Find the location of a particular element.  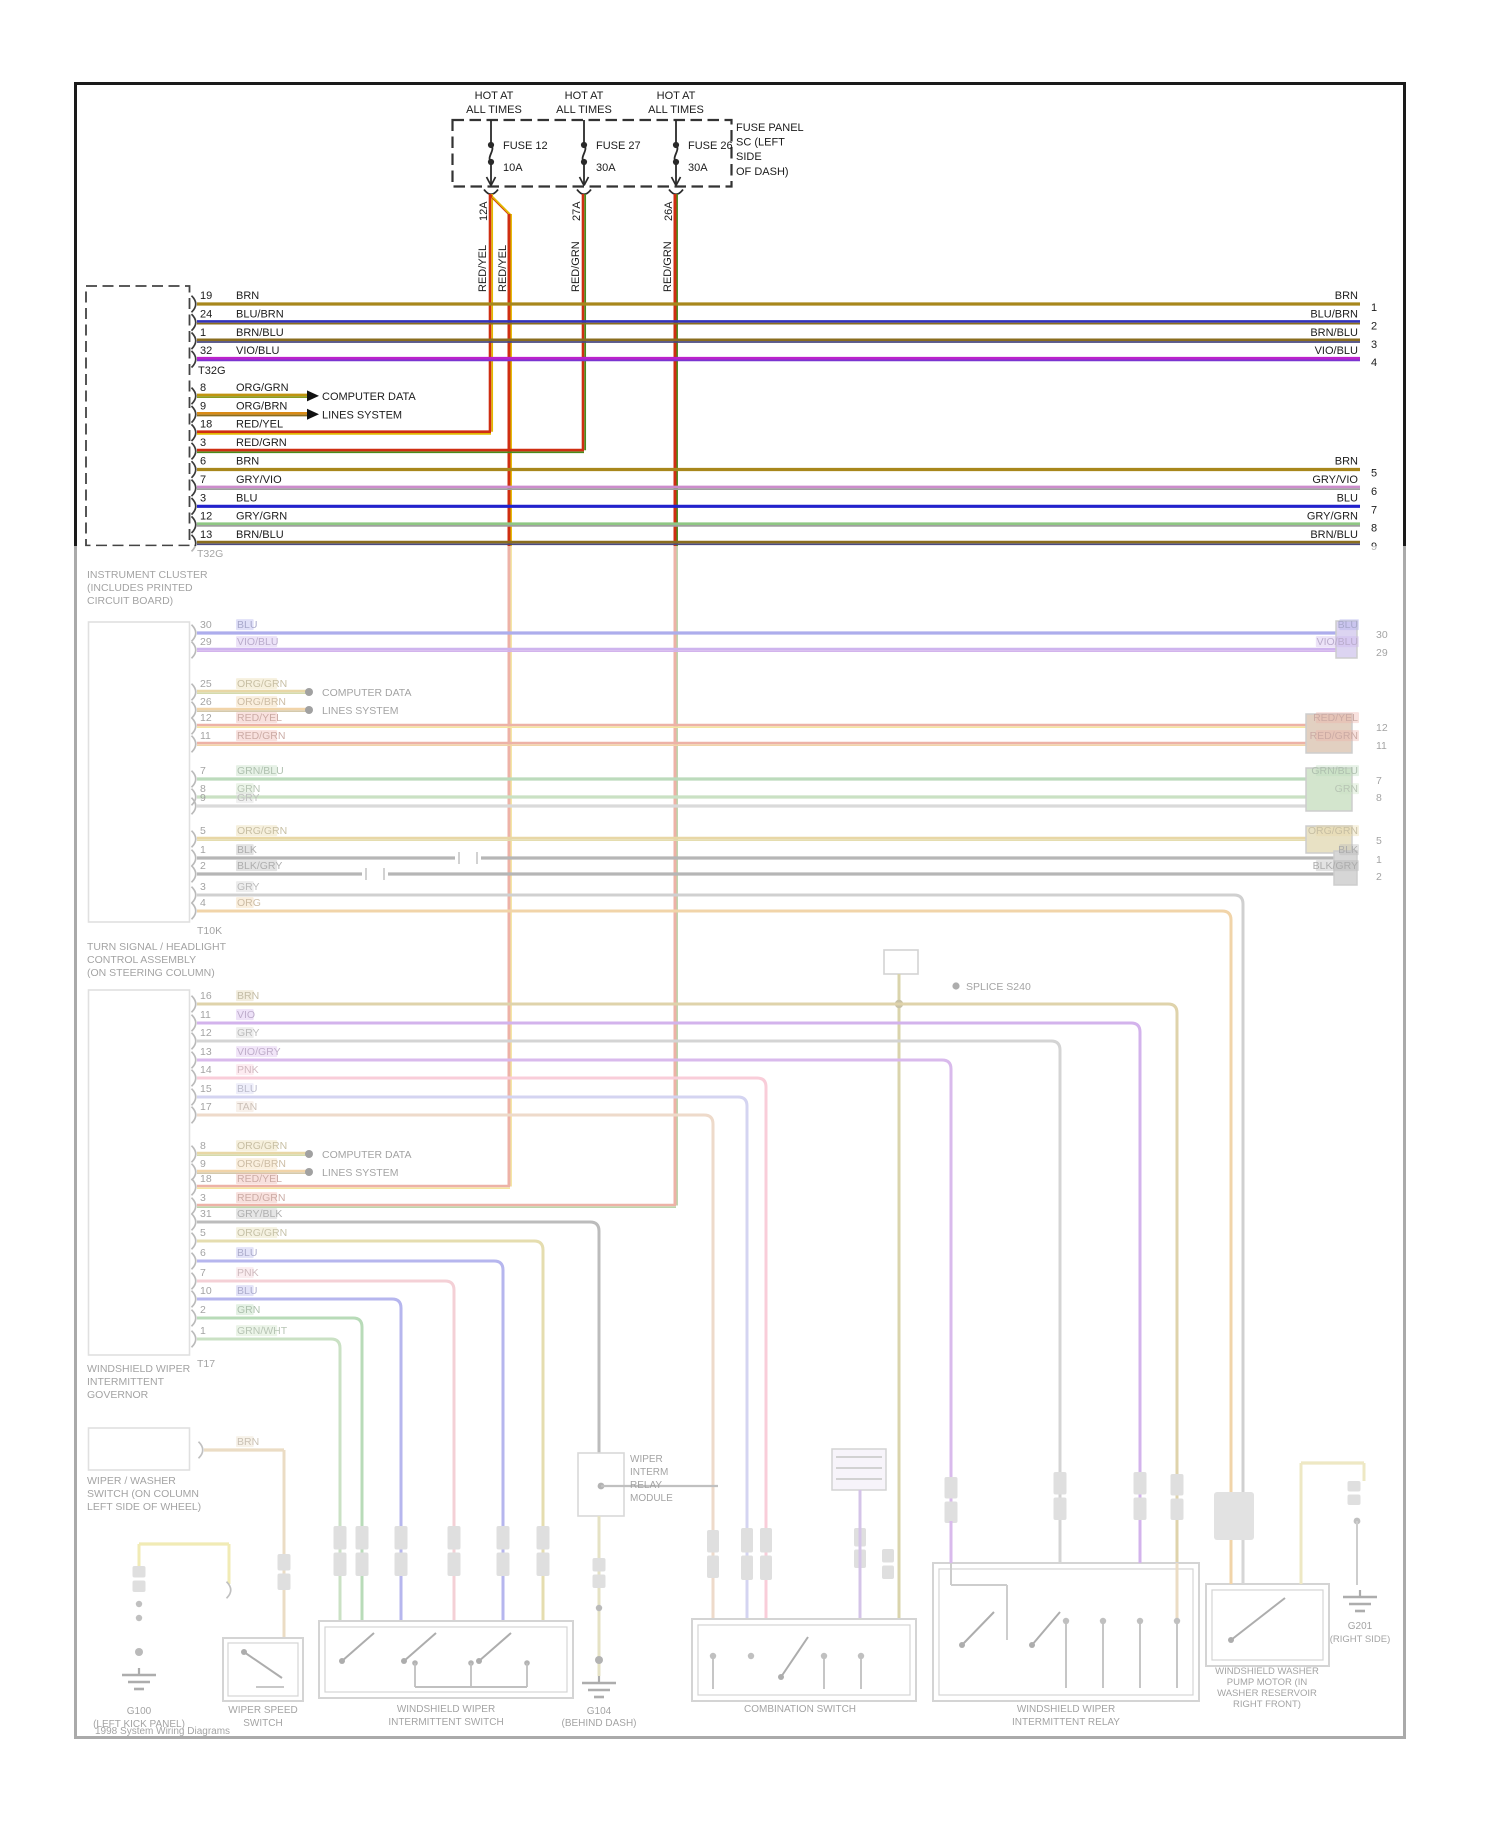

svg-text: 26A is located at coordinates (669, 211).